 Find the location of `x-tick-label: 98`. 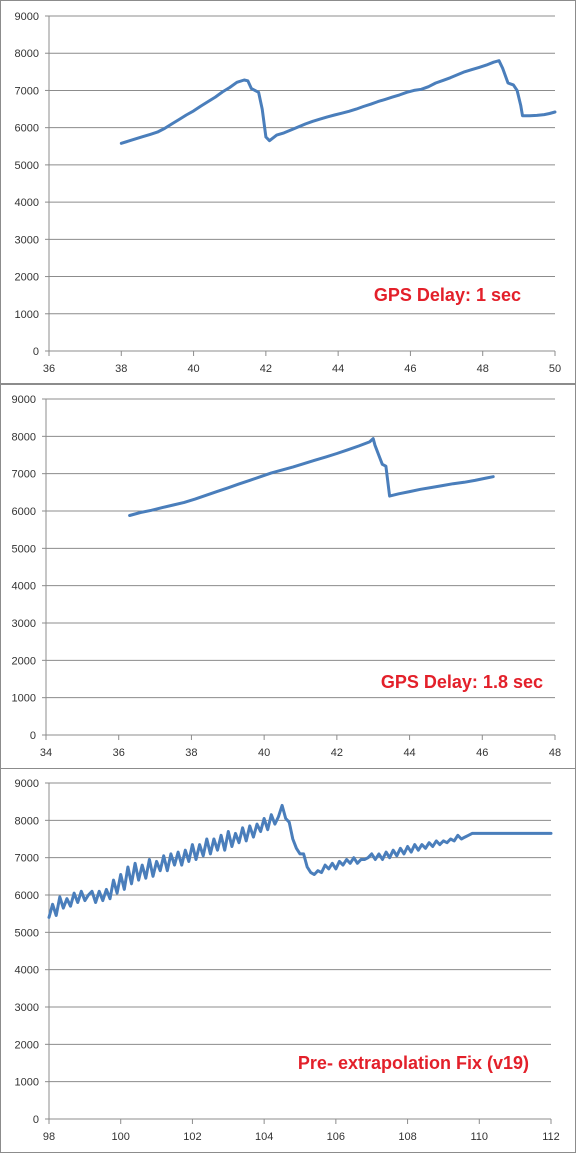

x-tick-label: 98 is located at coordinates (49, 1137).